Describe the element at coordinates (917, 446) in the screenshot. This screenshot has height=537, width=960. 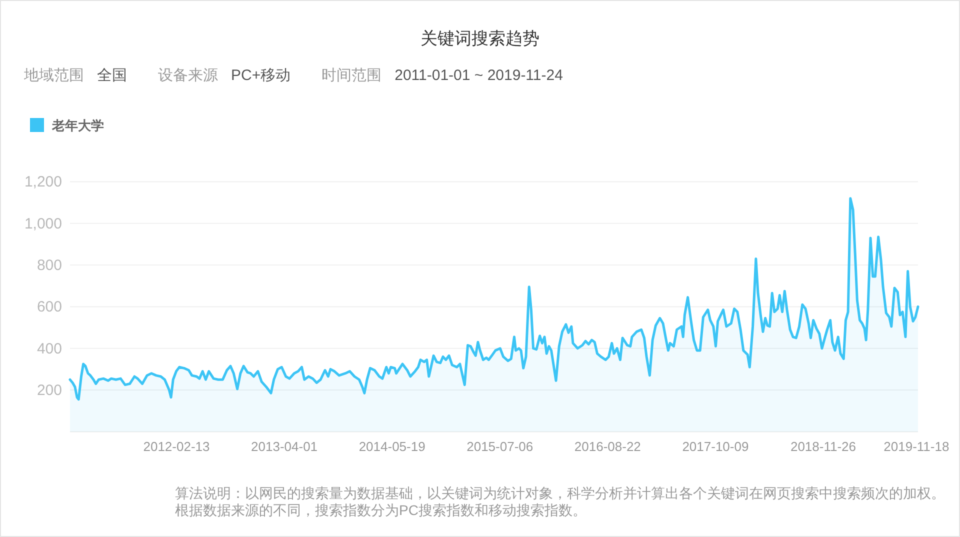
I see `xtick: 2019-11-18` at that location.